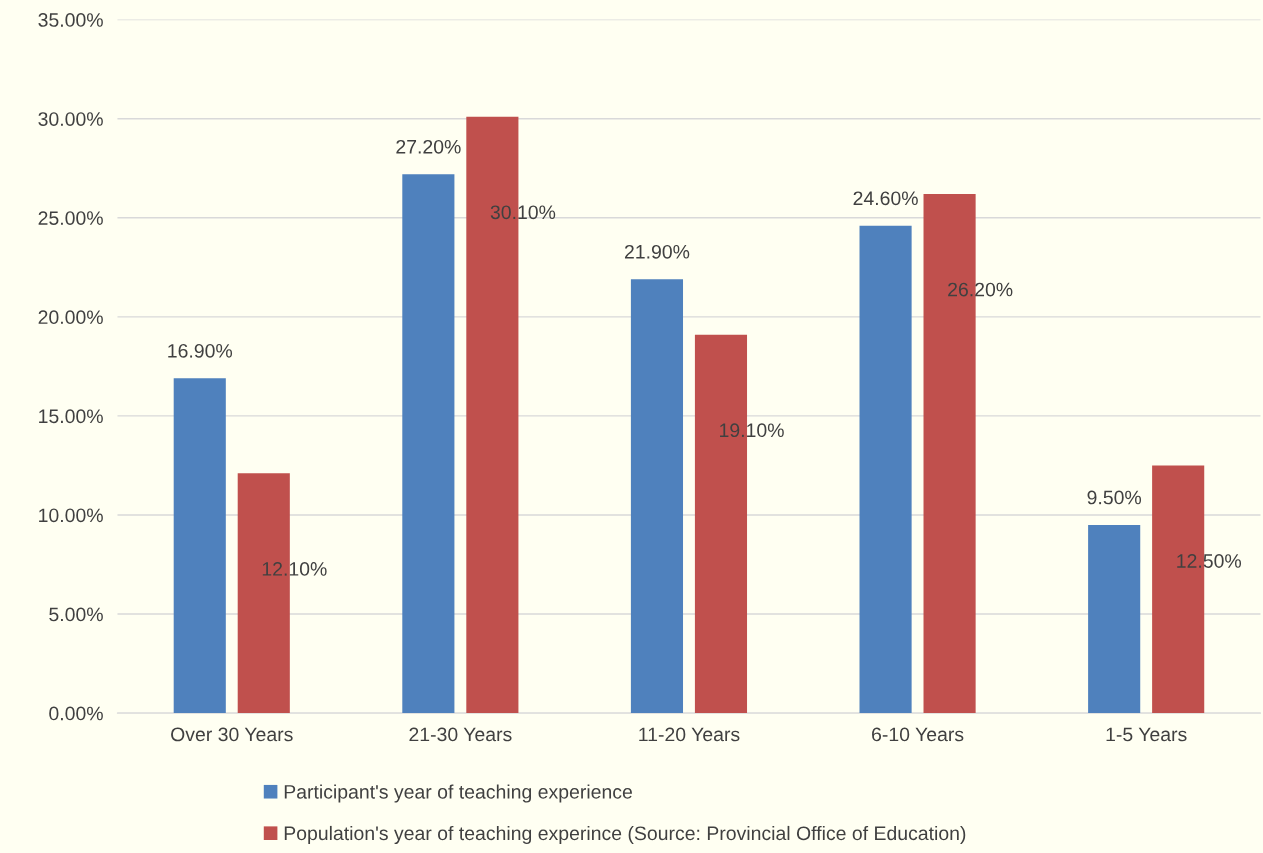  What do you see at coordinates (71, 515) in the screenshot?
I see `y-tick-label: 10.00%` at bounding box center [71, 515].